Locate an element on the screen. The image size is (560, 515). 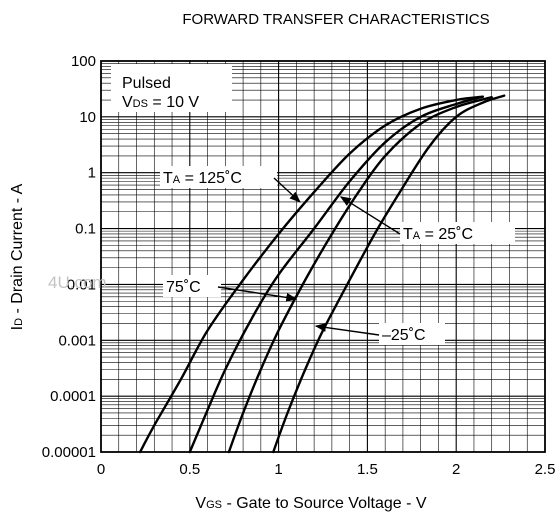
x-tick-label: 0 is located at coordinates (101, 469).